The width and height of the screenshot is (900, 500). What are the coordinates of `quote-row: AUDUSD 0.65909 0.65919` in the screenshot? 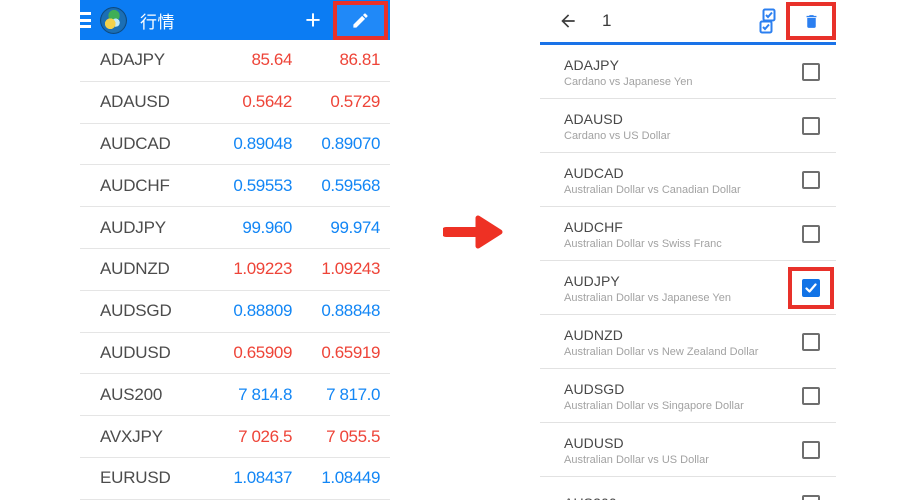 It's located at (235, 354).